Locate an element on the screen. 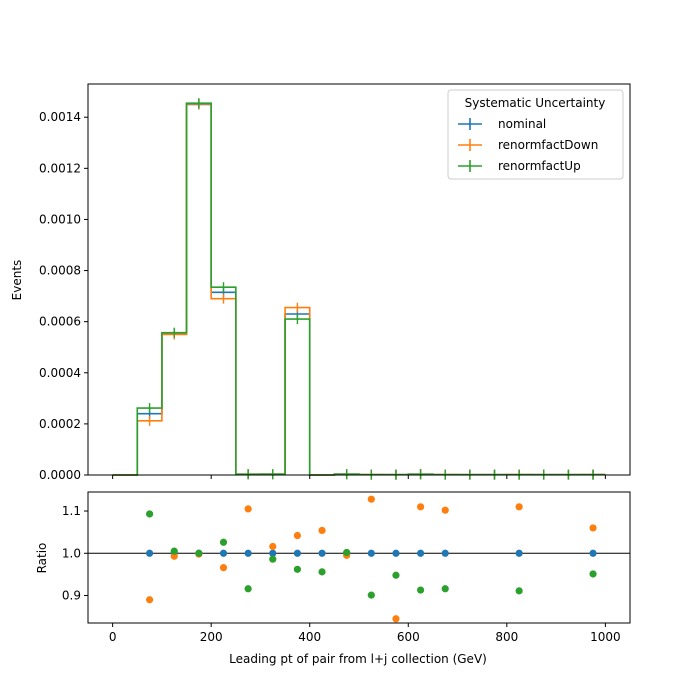 Image resolution: width=700 pixels, height=700 pixels. main-y-tick-label: 0.0006 is located at coordinates (60, 322).